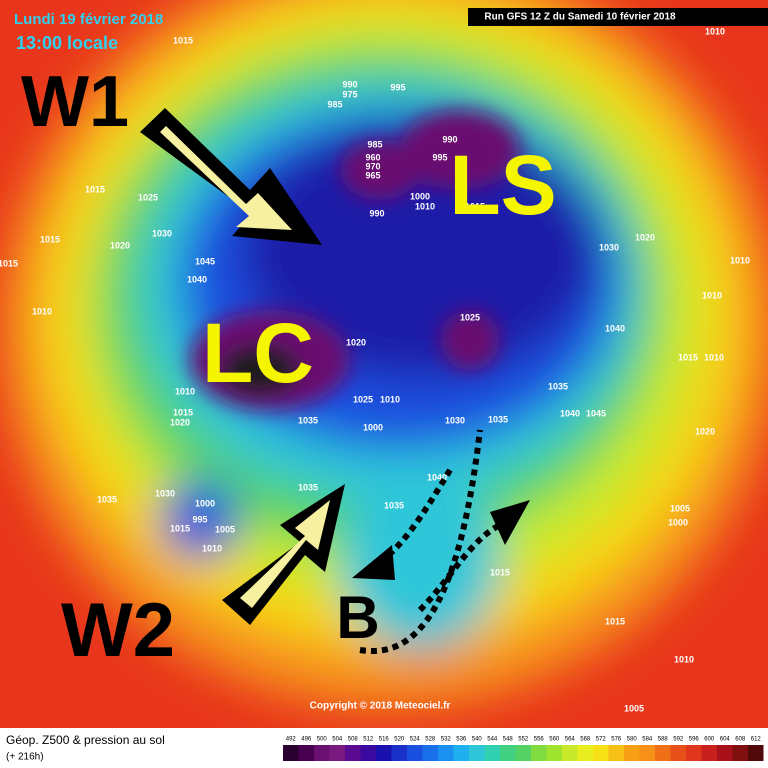 This screenshot has height=768, width=768. I want to click on colorbar-label: 592, so click(678, 740).